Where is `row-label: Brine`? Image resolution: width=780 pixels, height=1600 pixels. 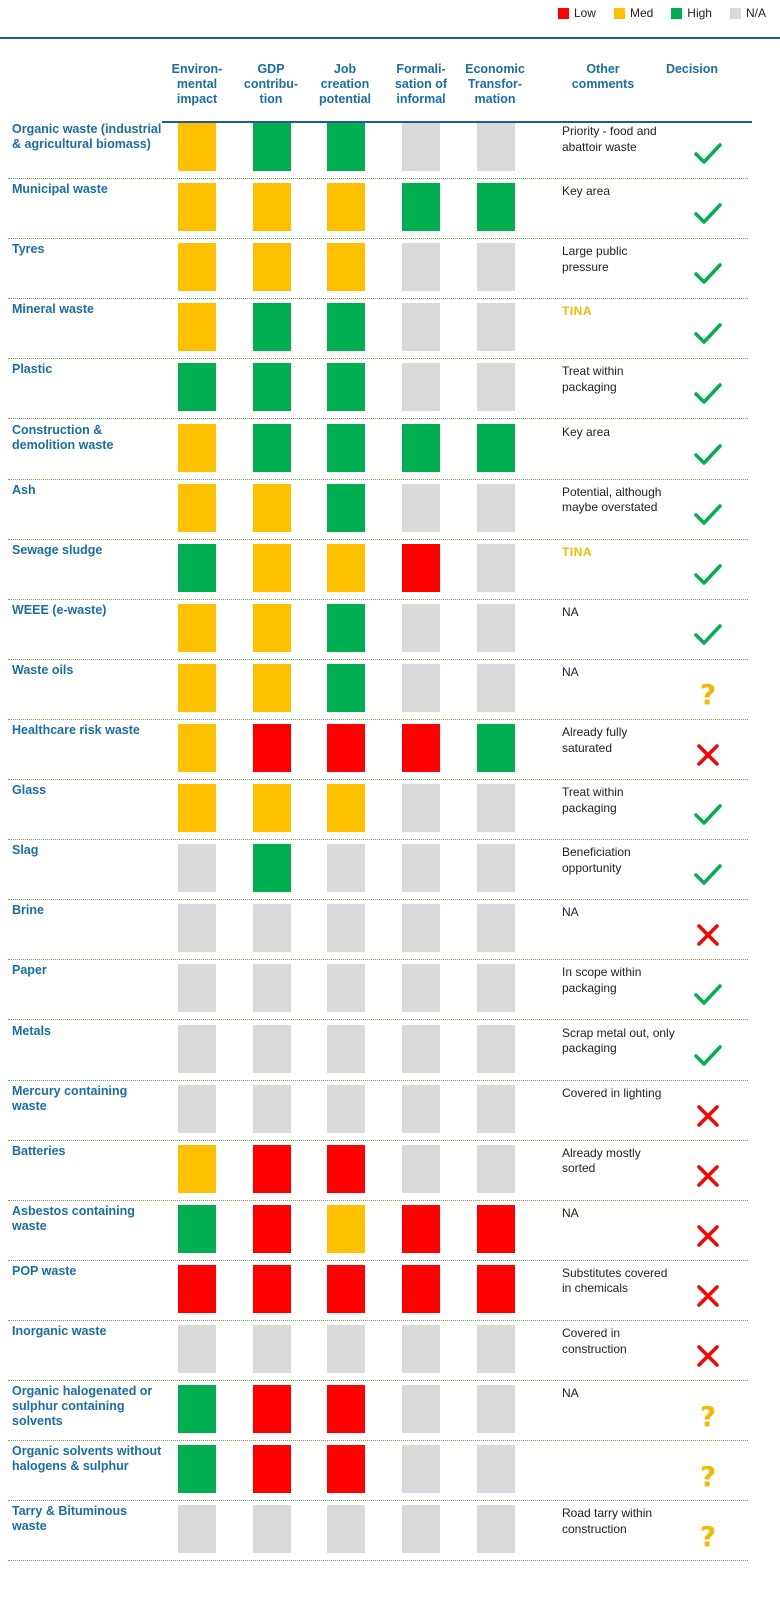
row-label: Brine is located at coordinates (28, 910).